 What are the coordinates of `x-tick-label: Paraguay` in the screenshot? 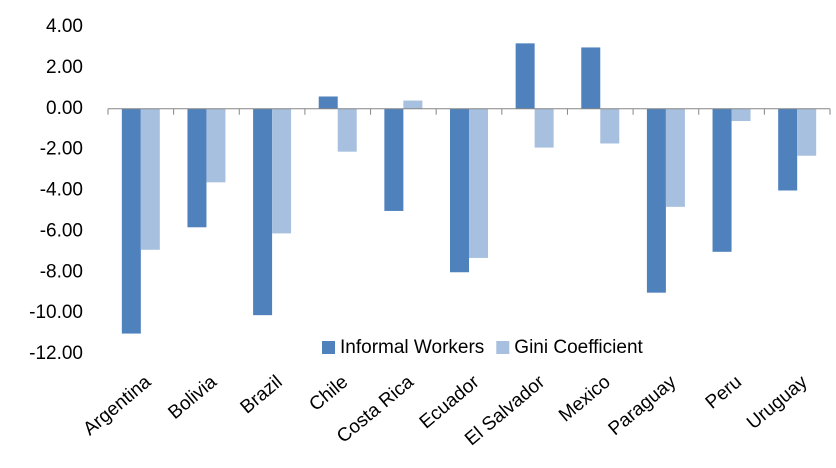 It's located at (643, 405).